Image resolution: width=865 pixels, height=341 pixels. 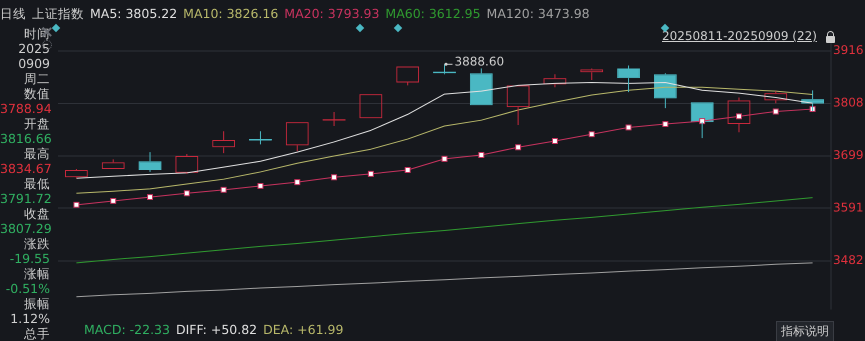 What do you see at coordinates (36, 93) in the screenshot?
I see `text: 数值` at bounding box center [36, 93].